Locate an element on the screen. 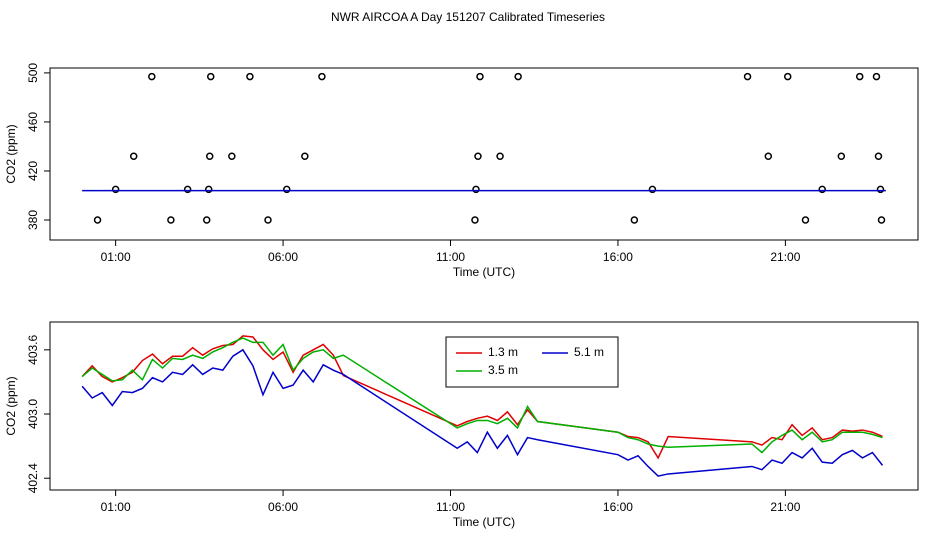 This screenshot has width=936, height=540. y-tick-label: 402.4 is located at coordinates (33, 478).